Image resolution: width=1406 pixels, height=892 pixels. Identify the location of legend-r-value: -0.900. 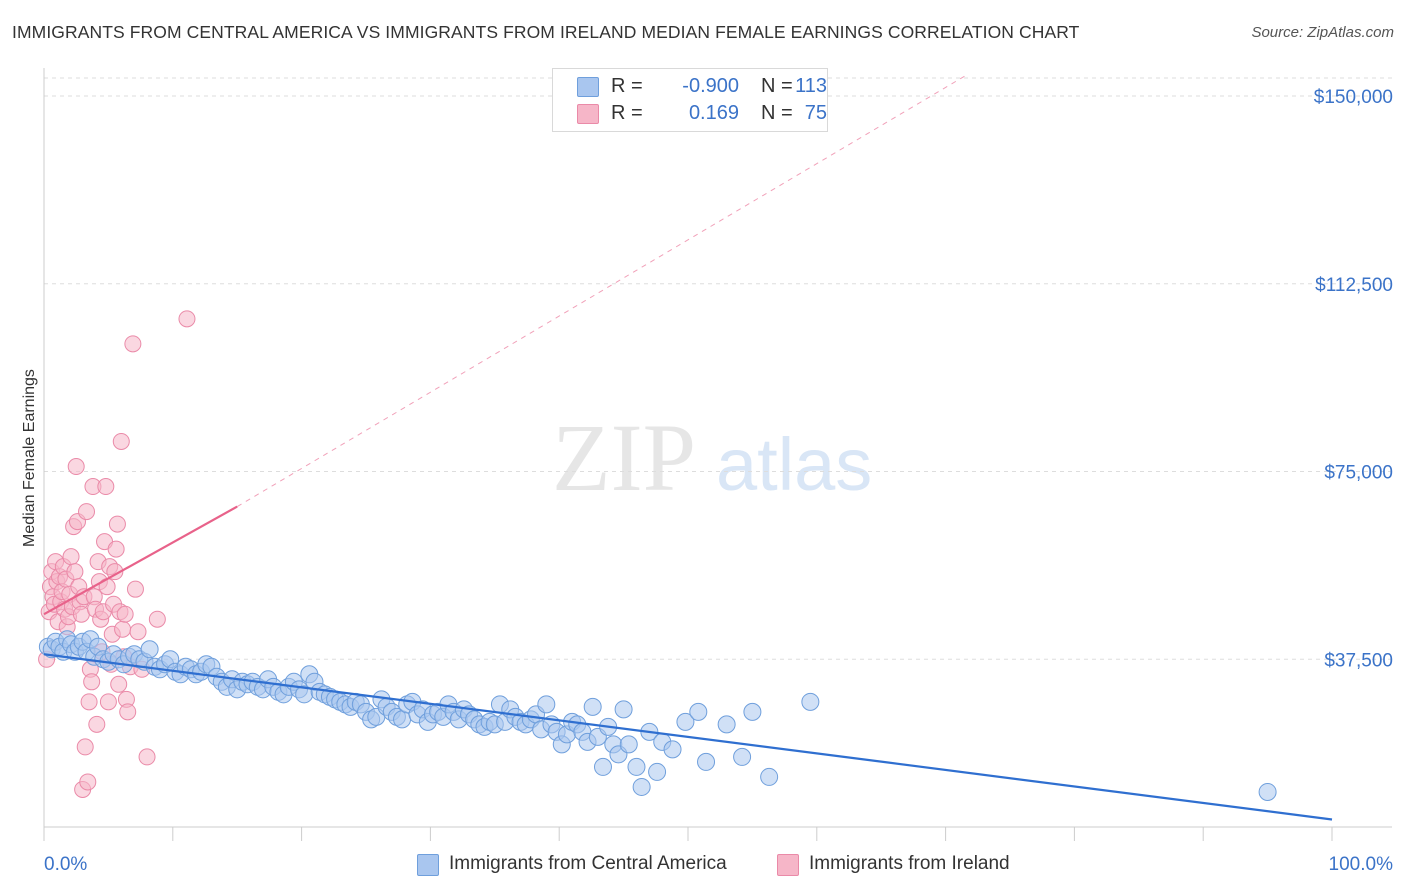
(710, 86).